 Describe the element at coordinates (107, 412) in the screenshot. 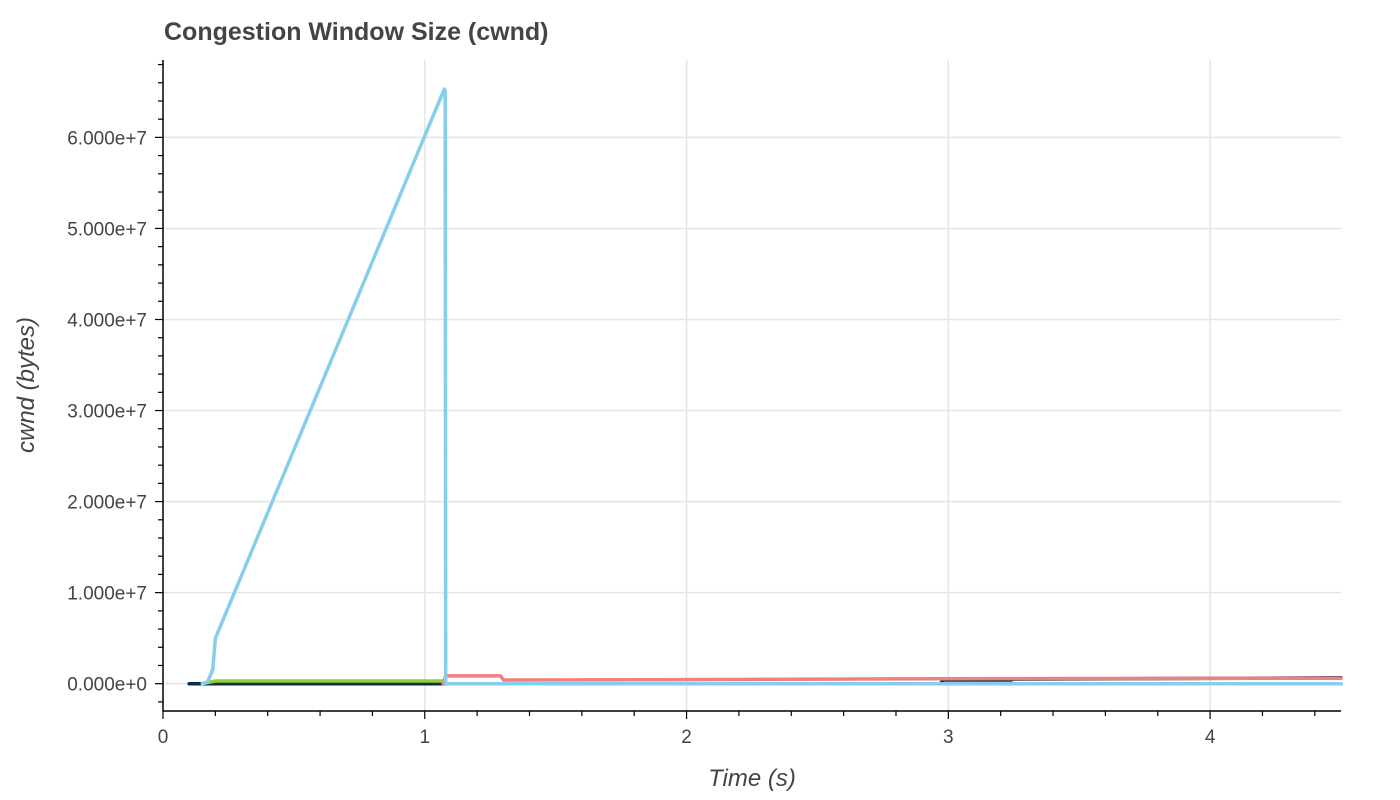

I see `y-tick-label: 3.000e+7` at that location.